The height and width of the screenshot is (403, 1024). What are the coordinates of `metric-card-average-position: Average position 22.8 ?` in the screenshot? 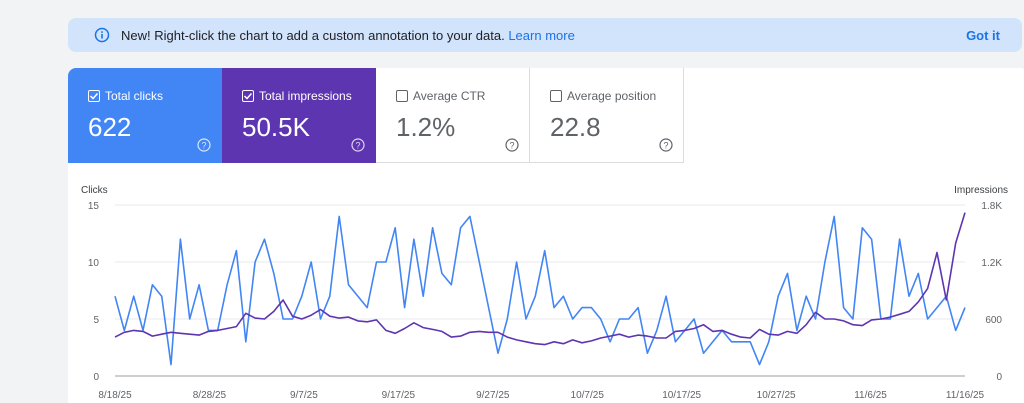 It's located at (607, 115).